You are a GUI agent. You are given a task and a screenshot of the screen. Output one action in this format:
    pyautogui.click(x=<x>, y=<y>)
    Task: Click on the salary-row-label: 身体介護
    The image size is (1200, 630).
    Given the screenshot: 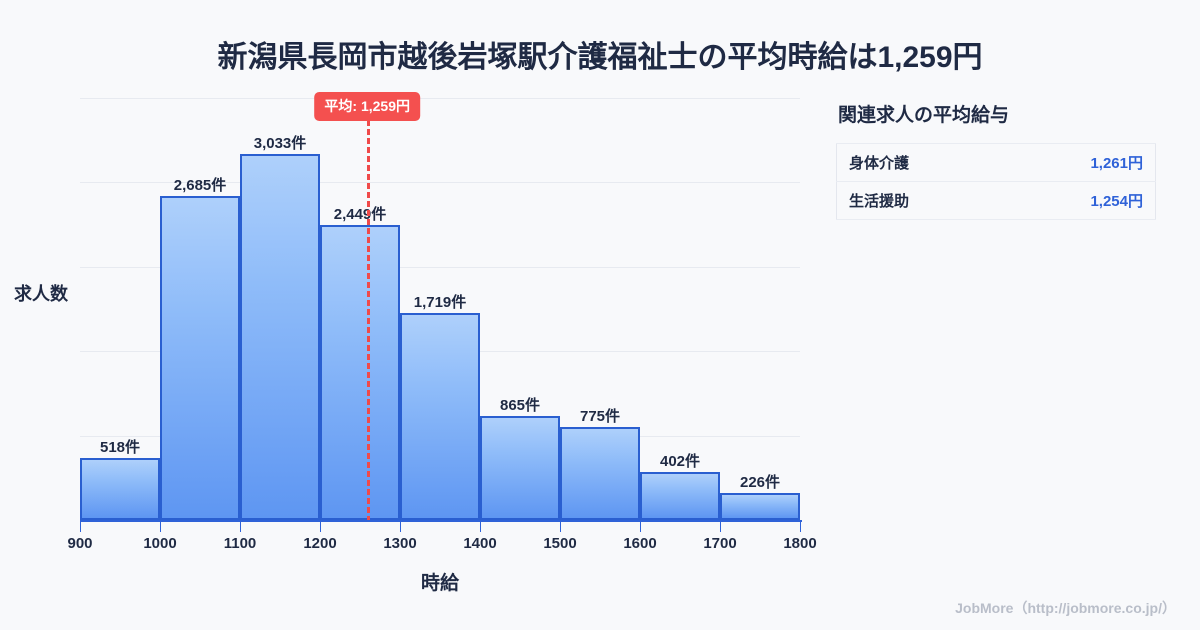 What is the action you would take?
    pyautogui.click(x=879, y=163)
    